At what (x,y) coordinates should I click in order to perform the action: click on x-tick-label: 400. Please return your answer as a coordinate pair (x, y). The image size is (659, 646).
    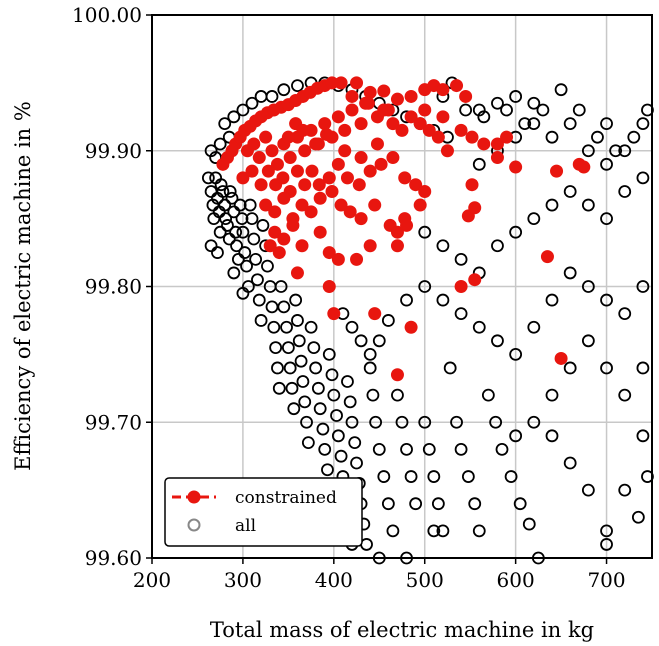
    Looking at the image, I should click on (334, 580).